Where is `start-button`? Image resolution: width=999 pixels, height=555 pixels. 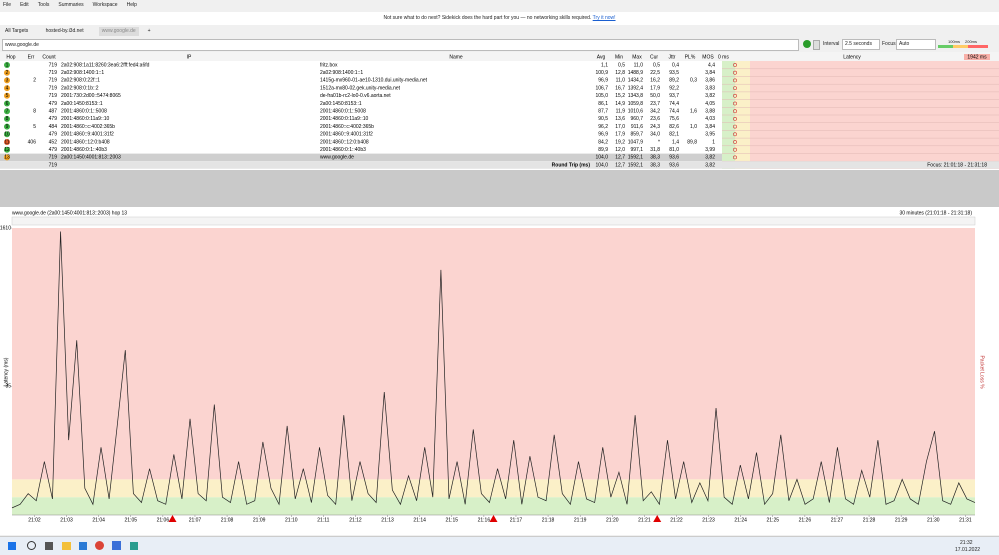 start-button is located at coordinates (807, 44).